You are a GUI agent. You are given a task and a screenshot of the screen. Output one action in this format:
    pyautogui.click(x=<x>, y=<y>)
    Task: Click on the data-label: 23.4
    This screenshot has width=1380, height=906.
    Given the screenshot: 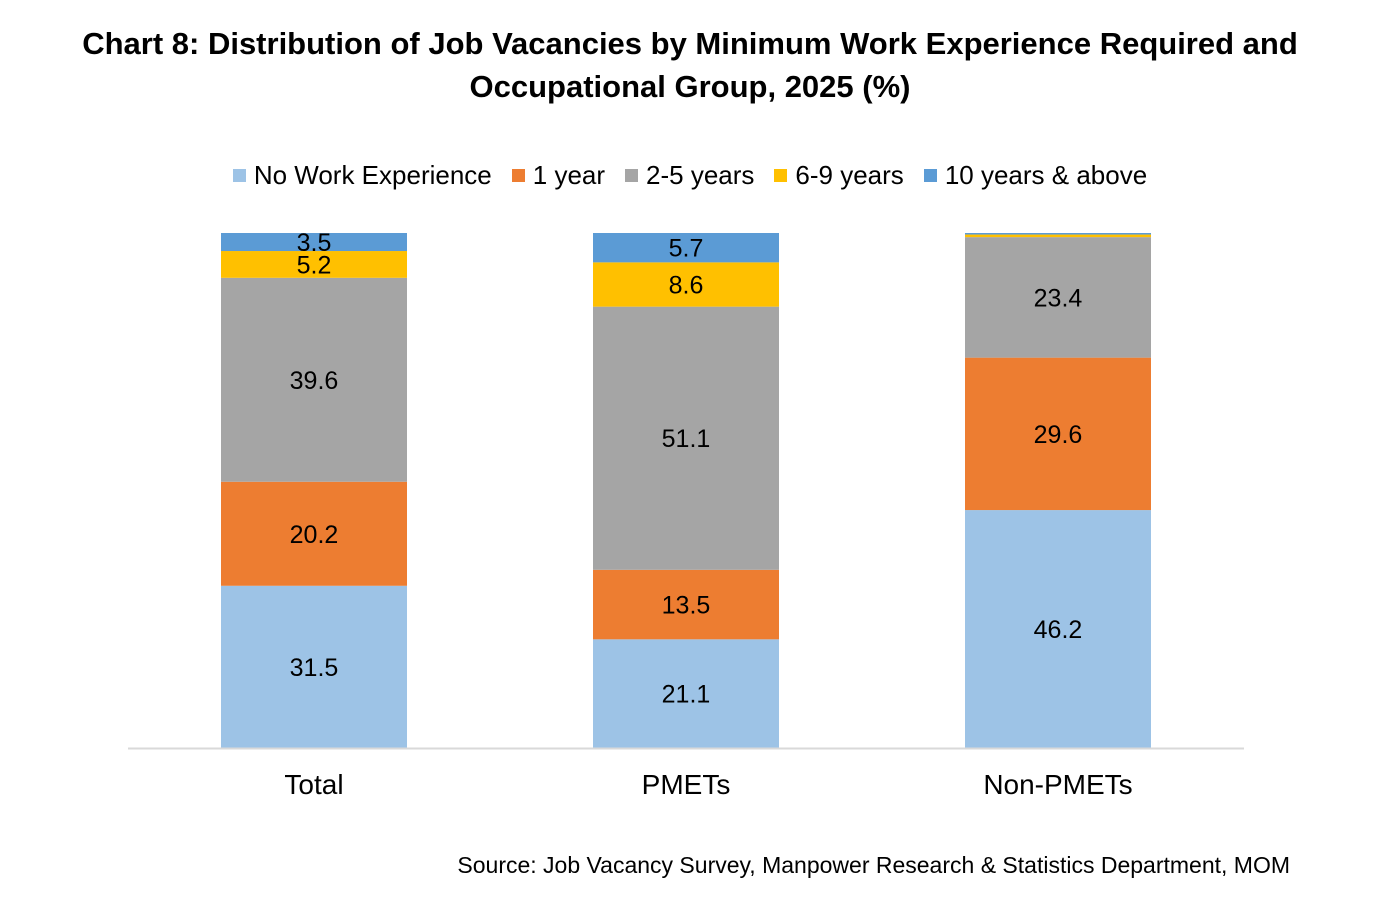 What is the action you would take?
    pyautogui.click(x=1058, y=298)
    